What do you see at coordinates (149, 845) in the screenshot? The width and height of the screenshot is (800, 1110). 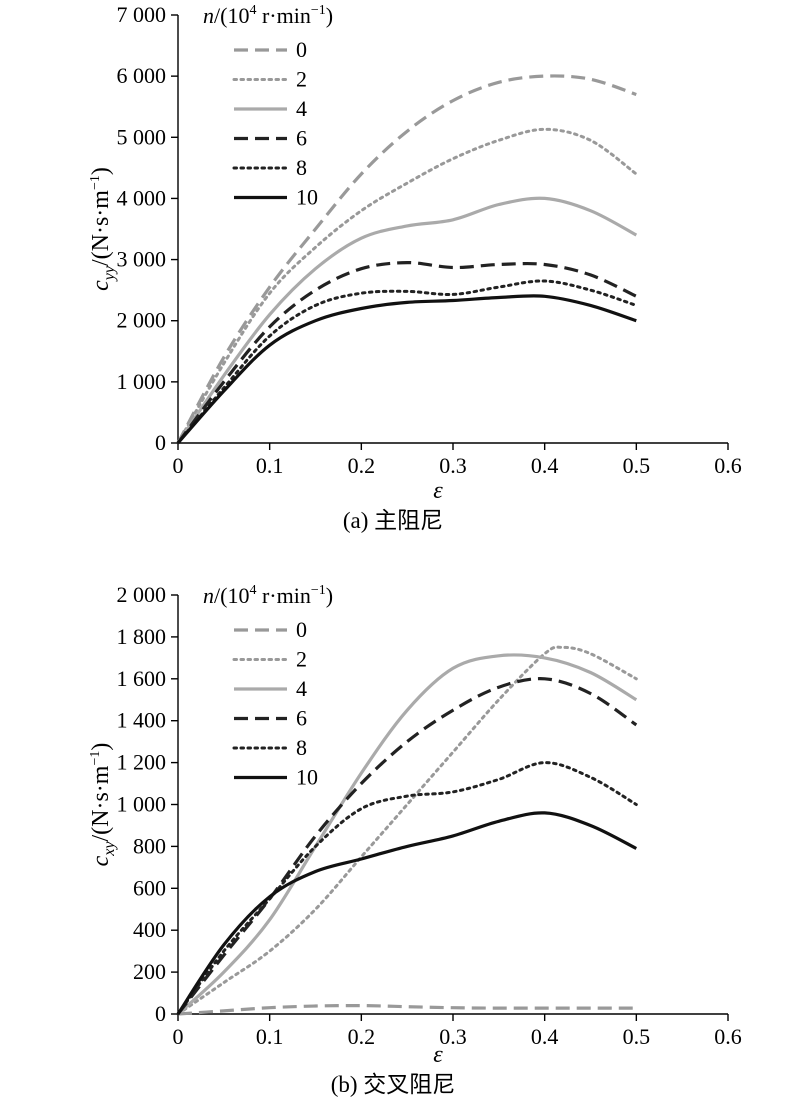 I see `y-tick-label: 800` at bounding box center [149, 845].